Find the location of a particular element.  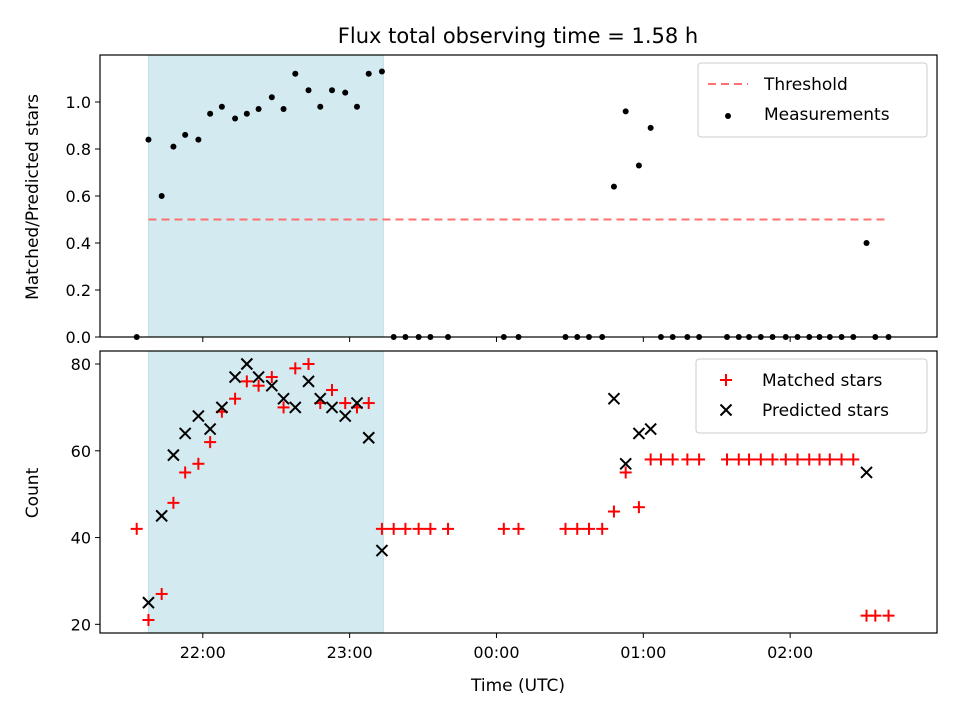

x-axis-label: Time (UTC) is located at coordinates (517, 686).